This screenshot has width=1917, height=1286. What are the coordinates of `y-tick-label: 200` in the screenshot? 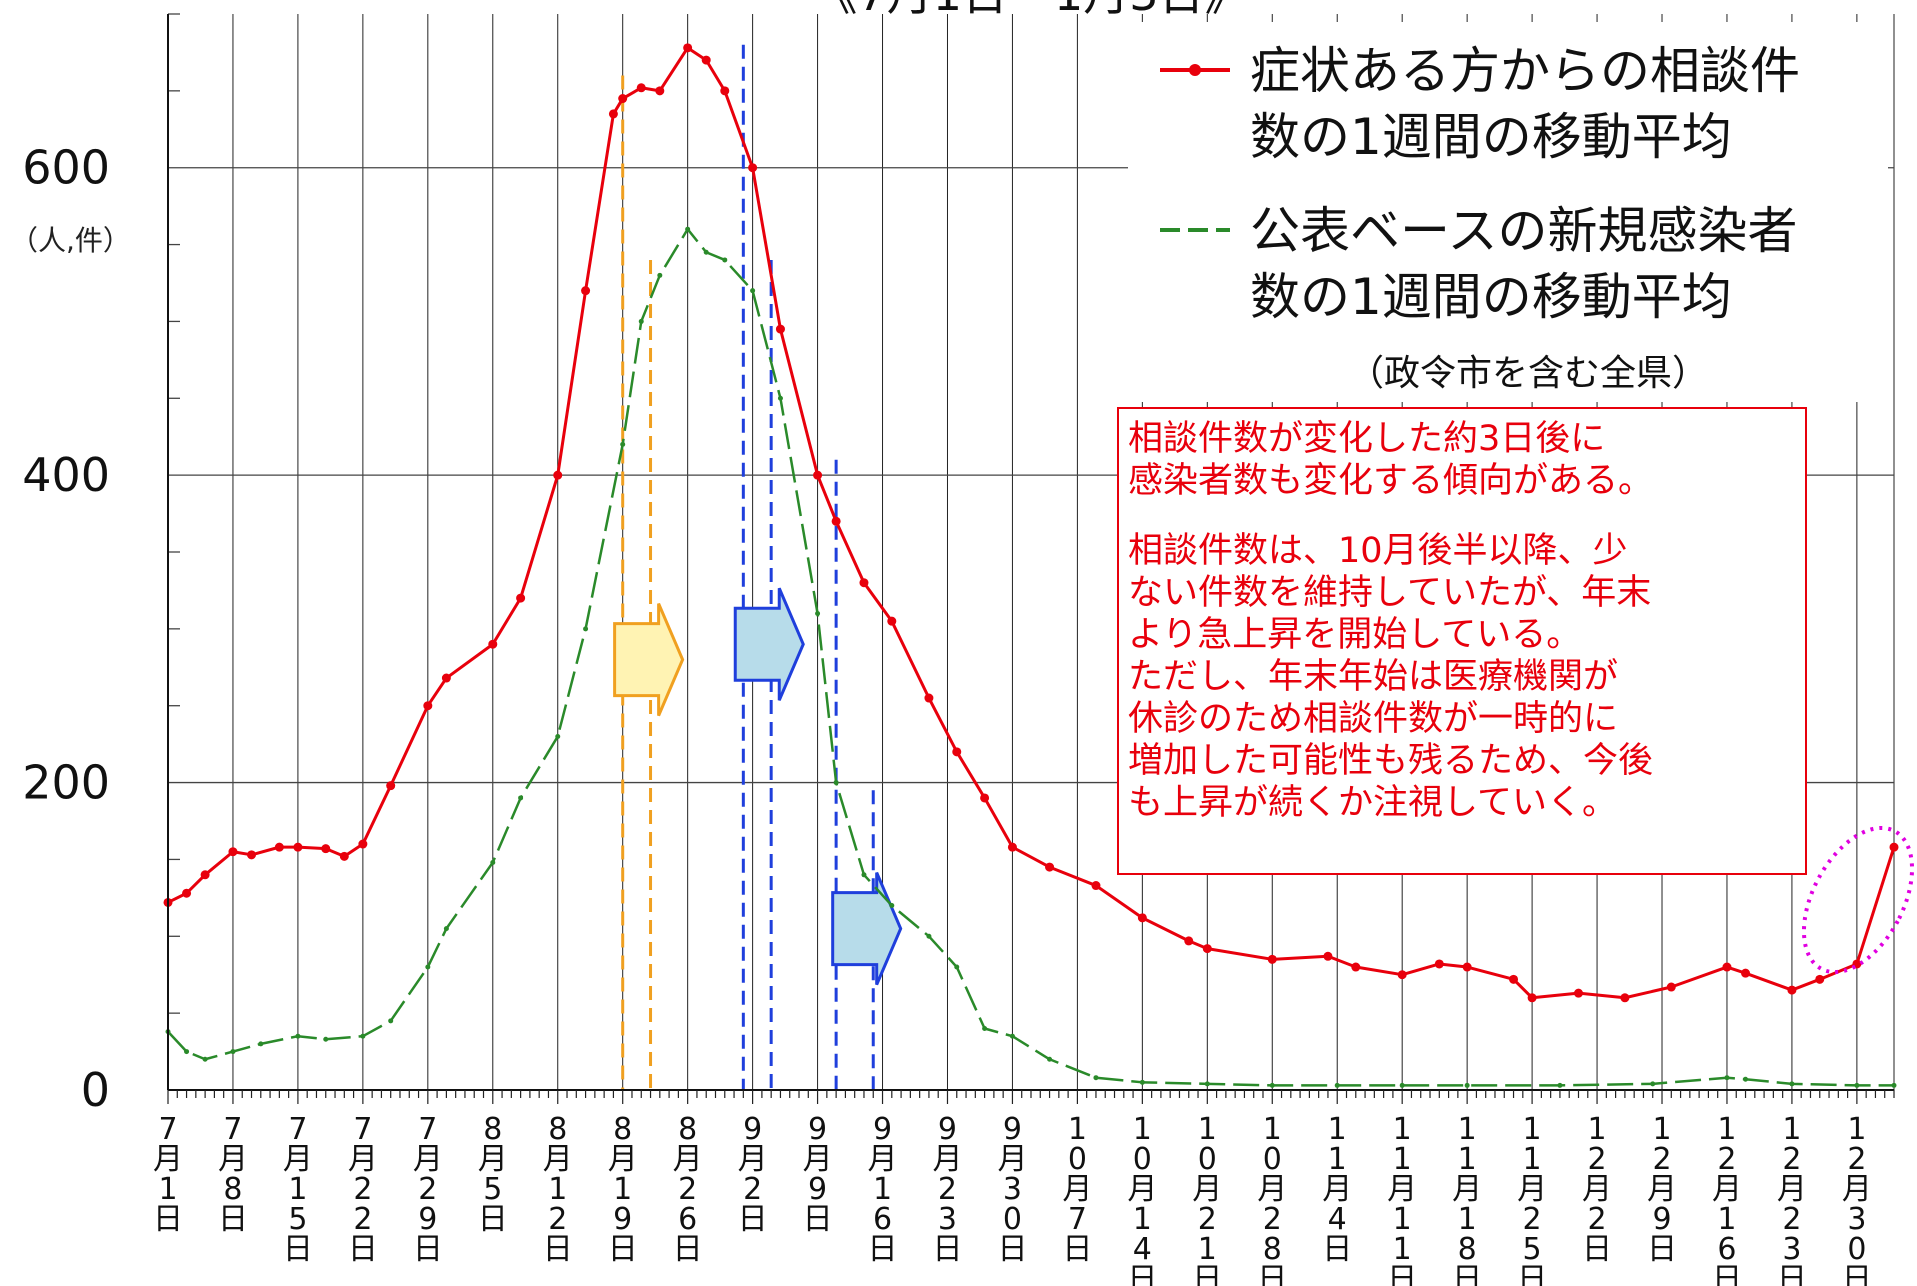 It's located at (66, 783).